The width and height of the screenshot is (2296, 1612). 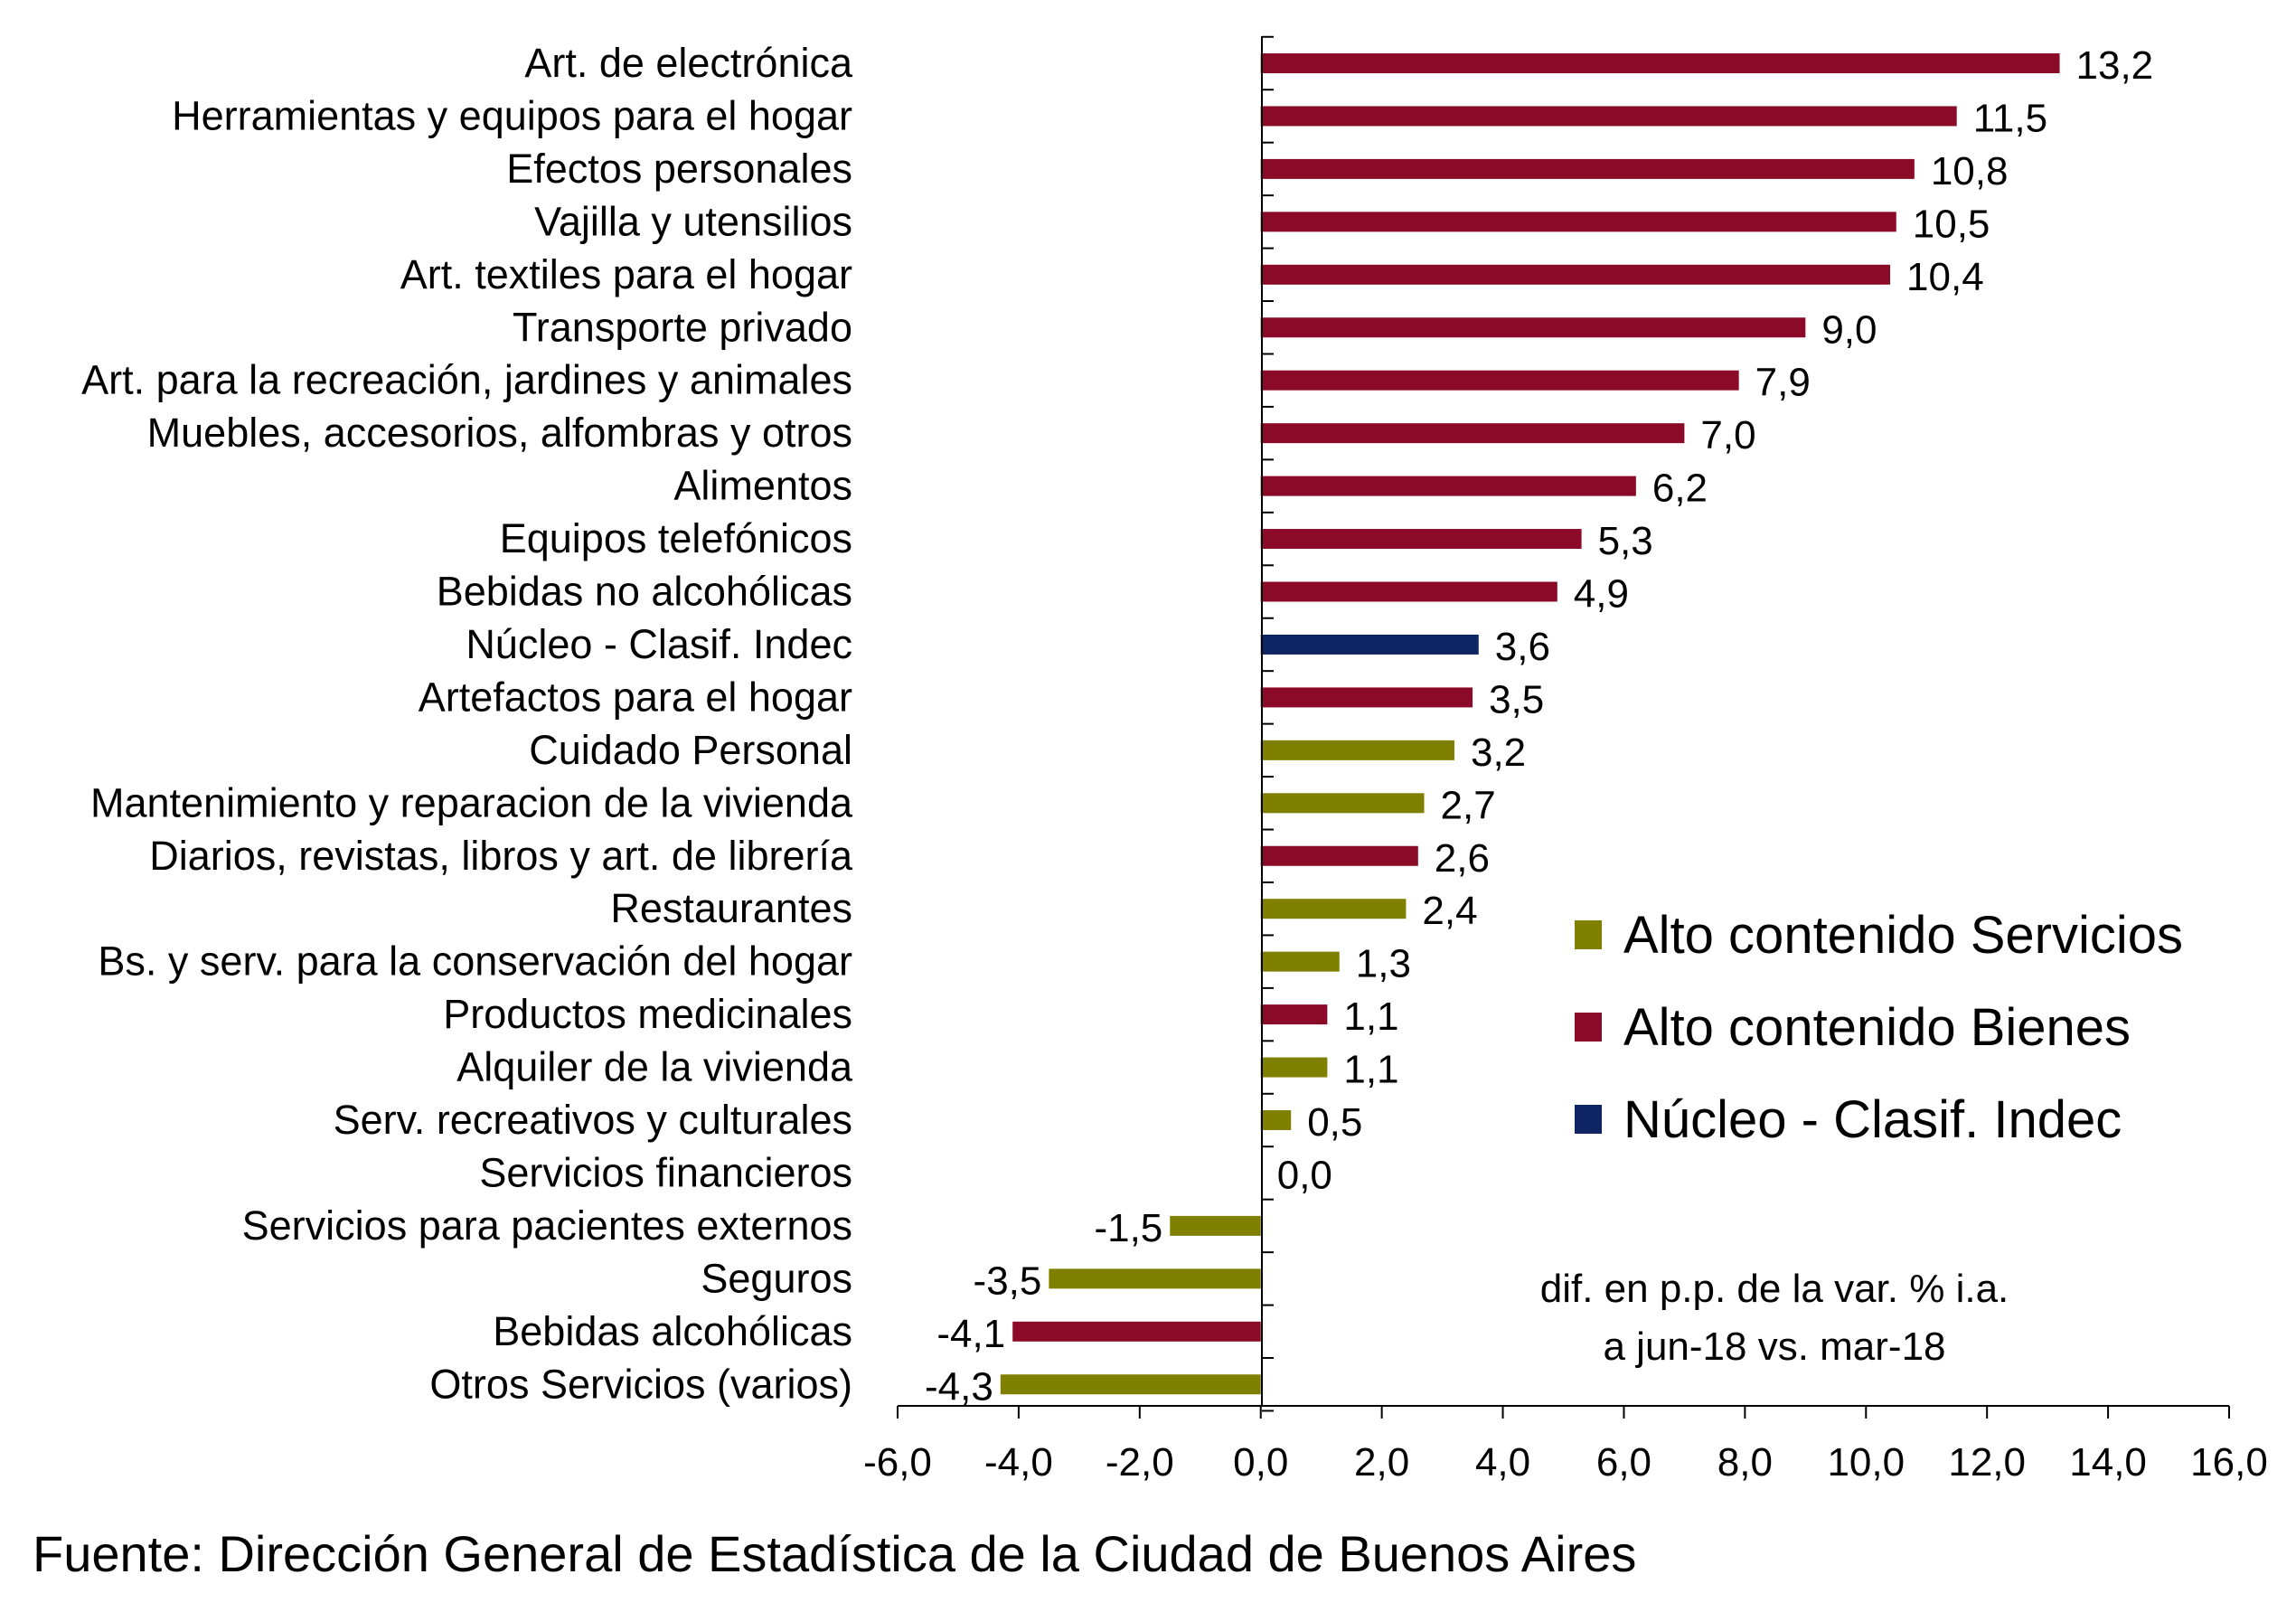 I want to click on data-label: 5,3, so click(x=1625, y=541).